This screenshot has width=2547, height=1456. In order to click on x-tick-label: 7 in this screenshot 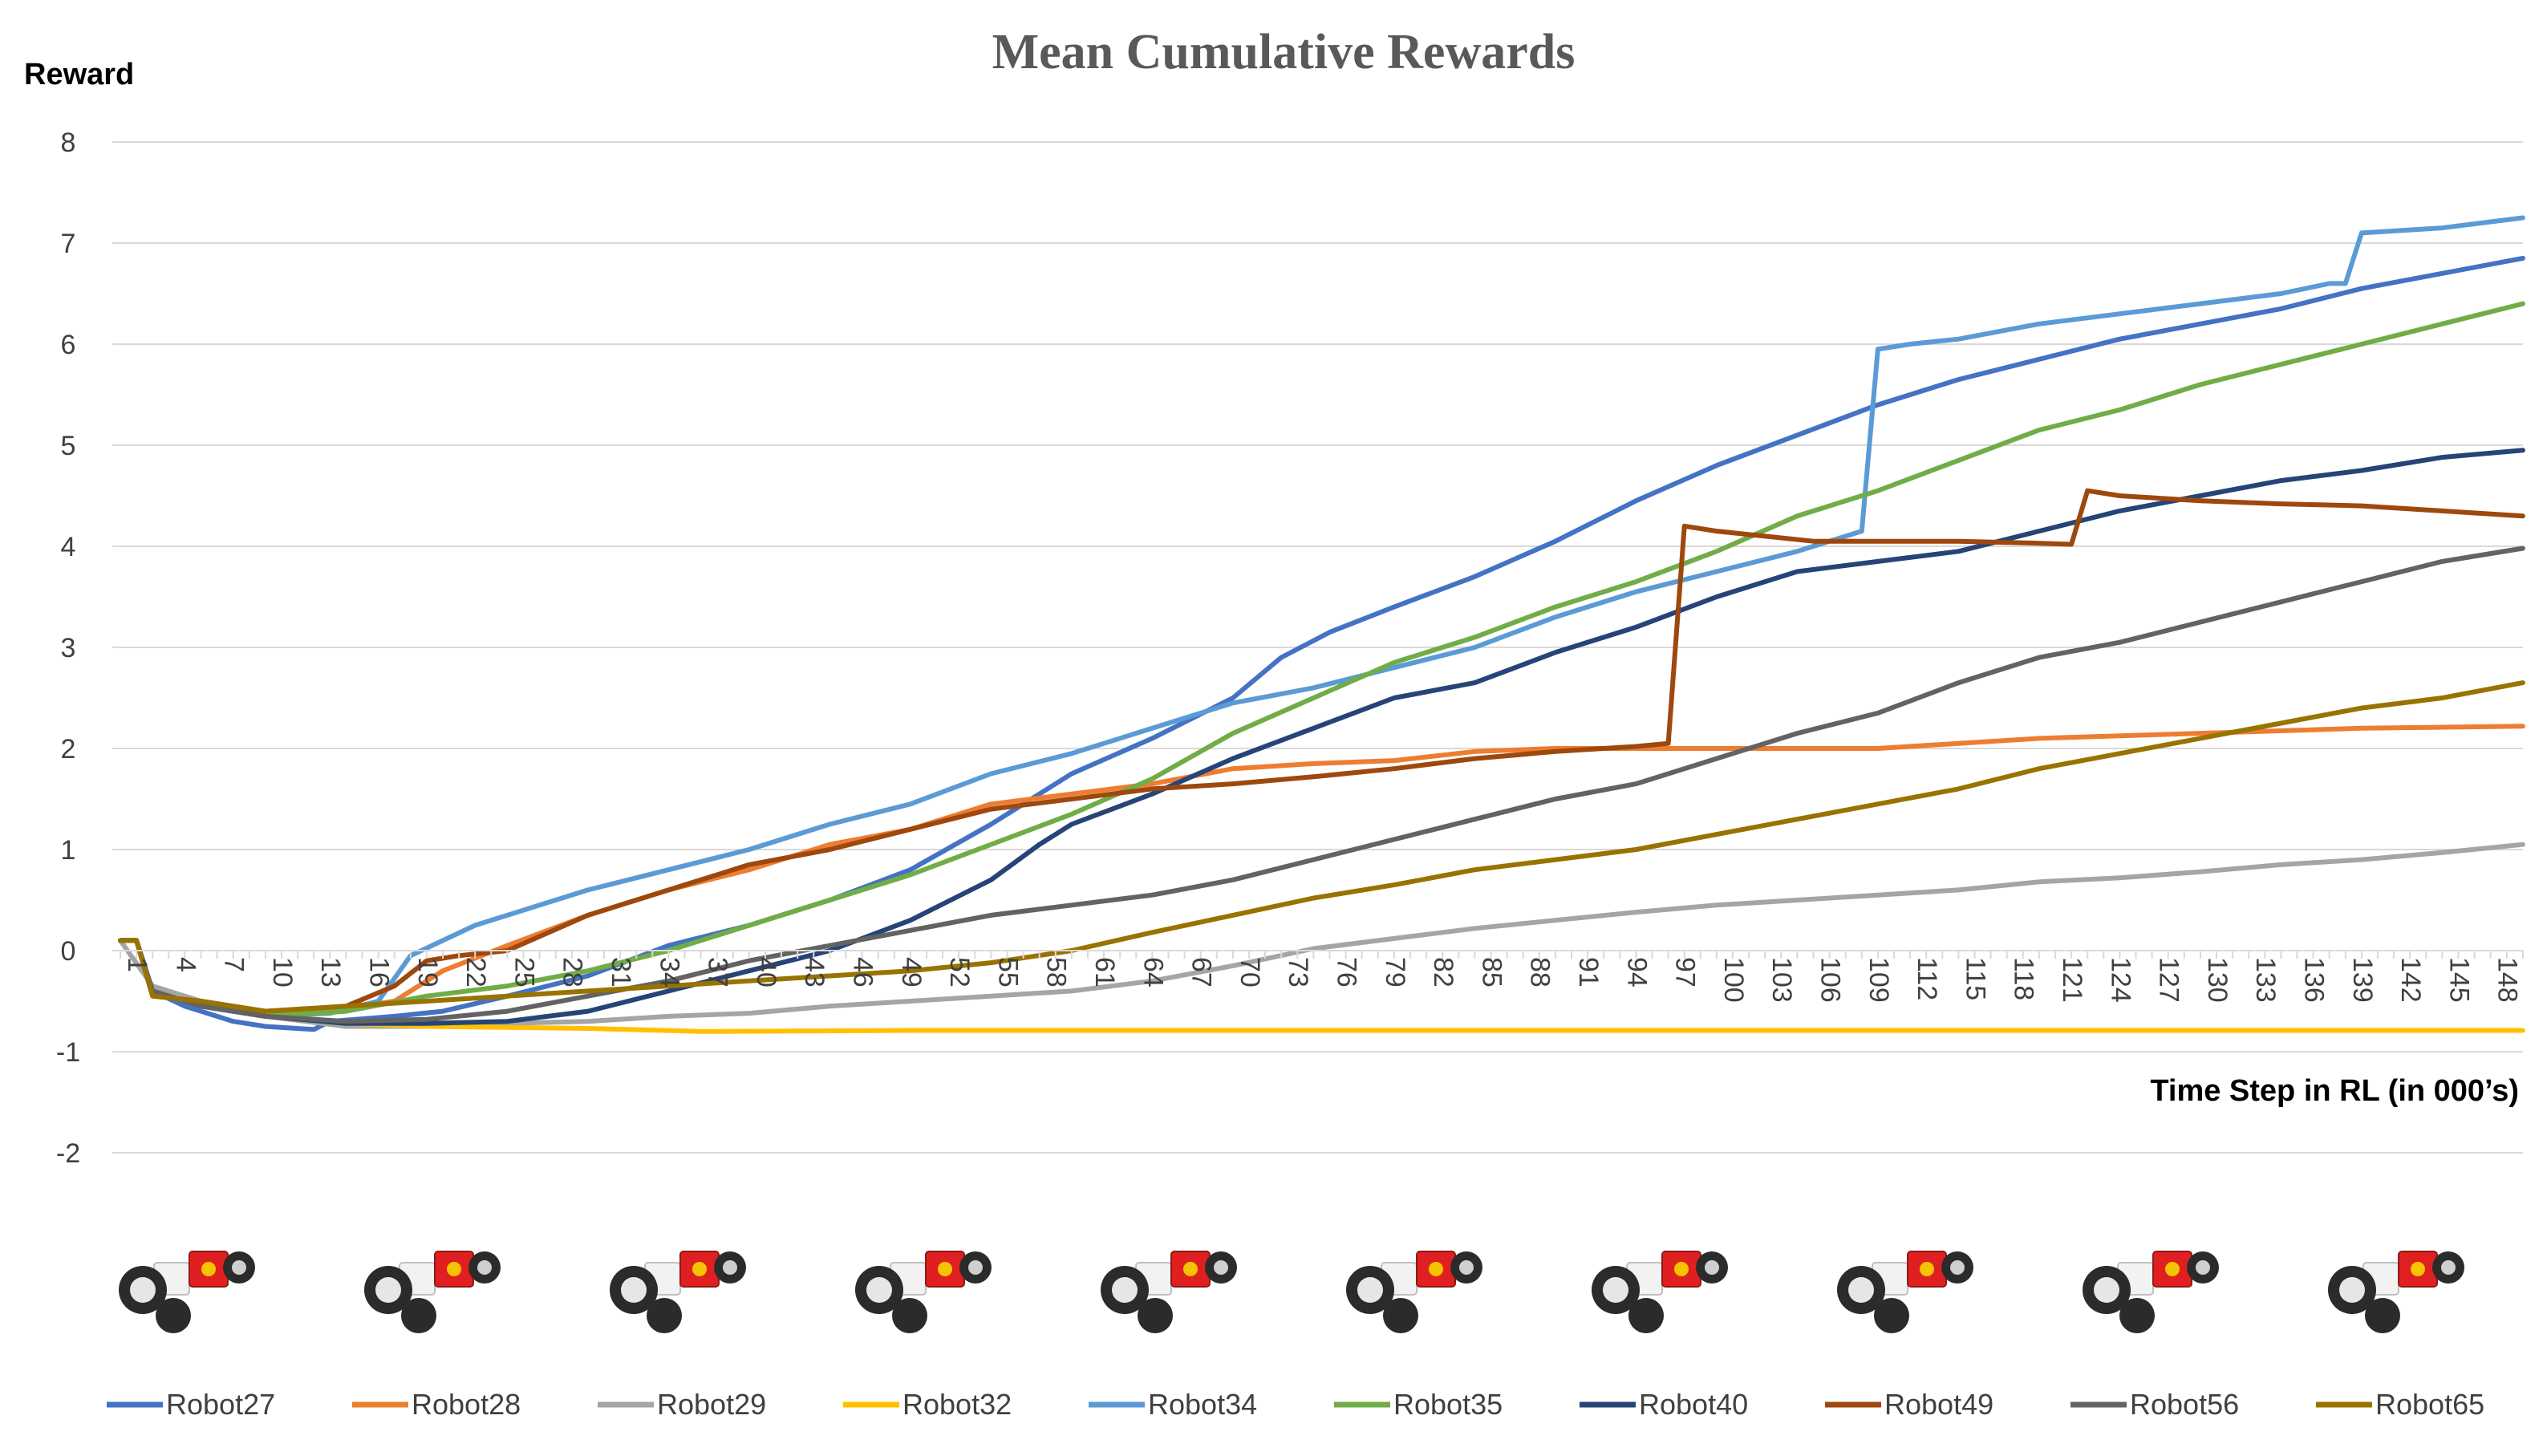, I will do `click(234, 964)`.